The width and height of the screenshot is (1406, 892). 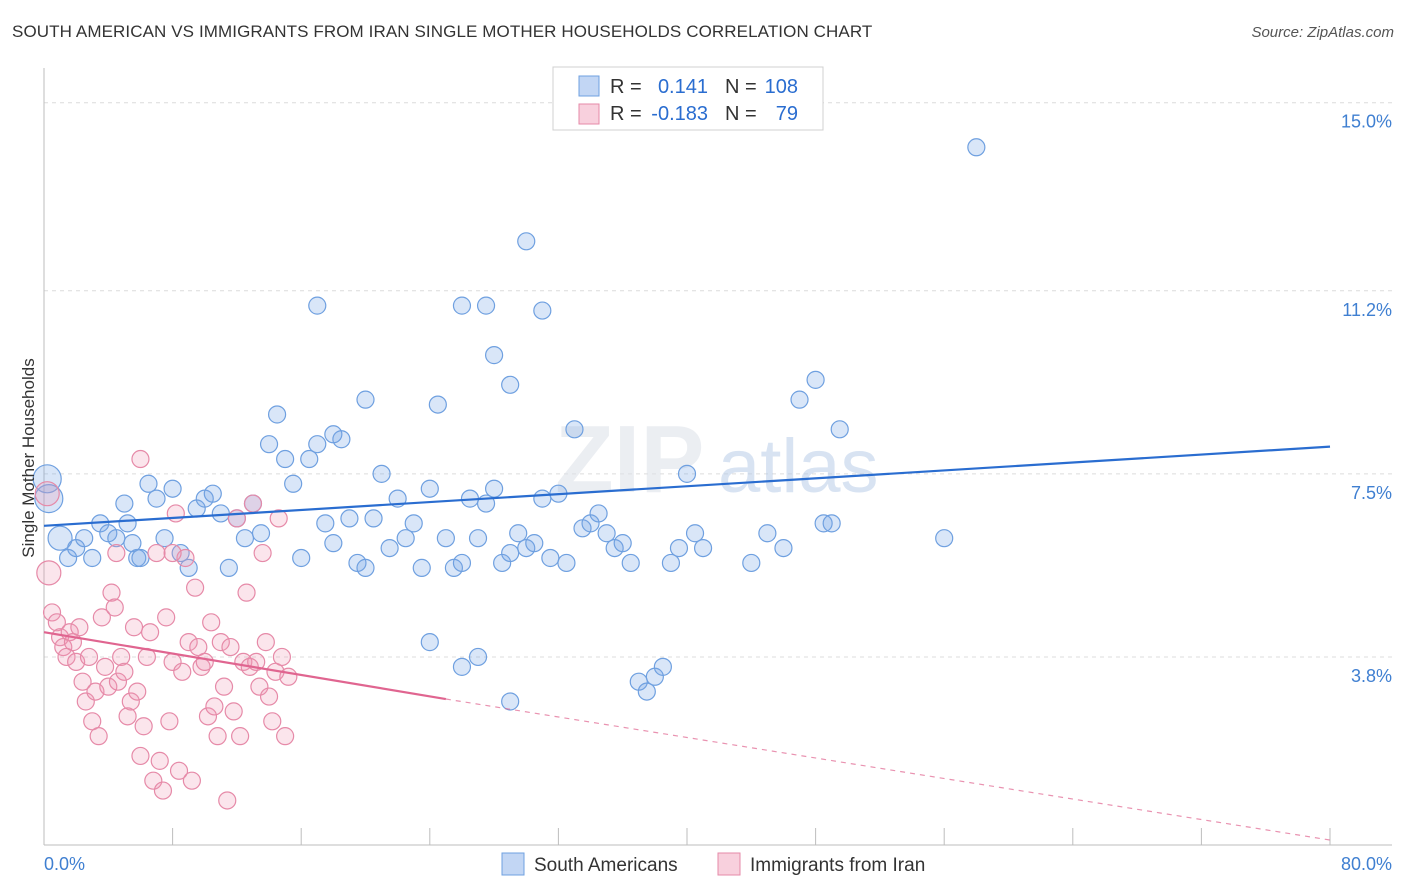 I want to click on y-tick-label-0: 3.8%, so click(x=1371, y=676).